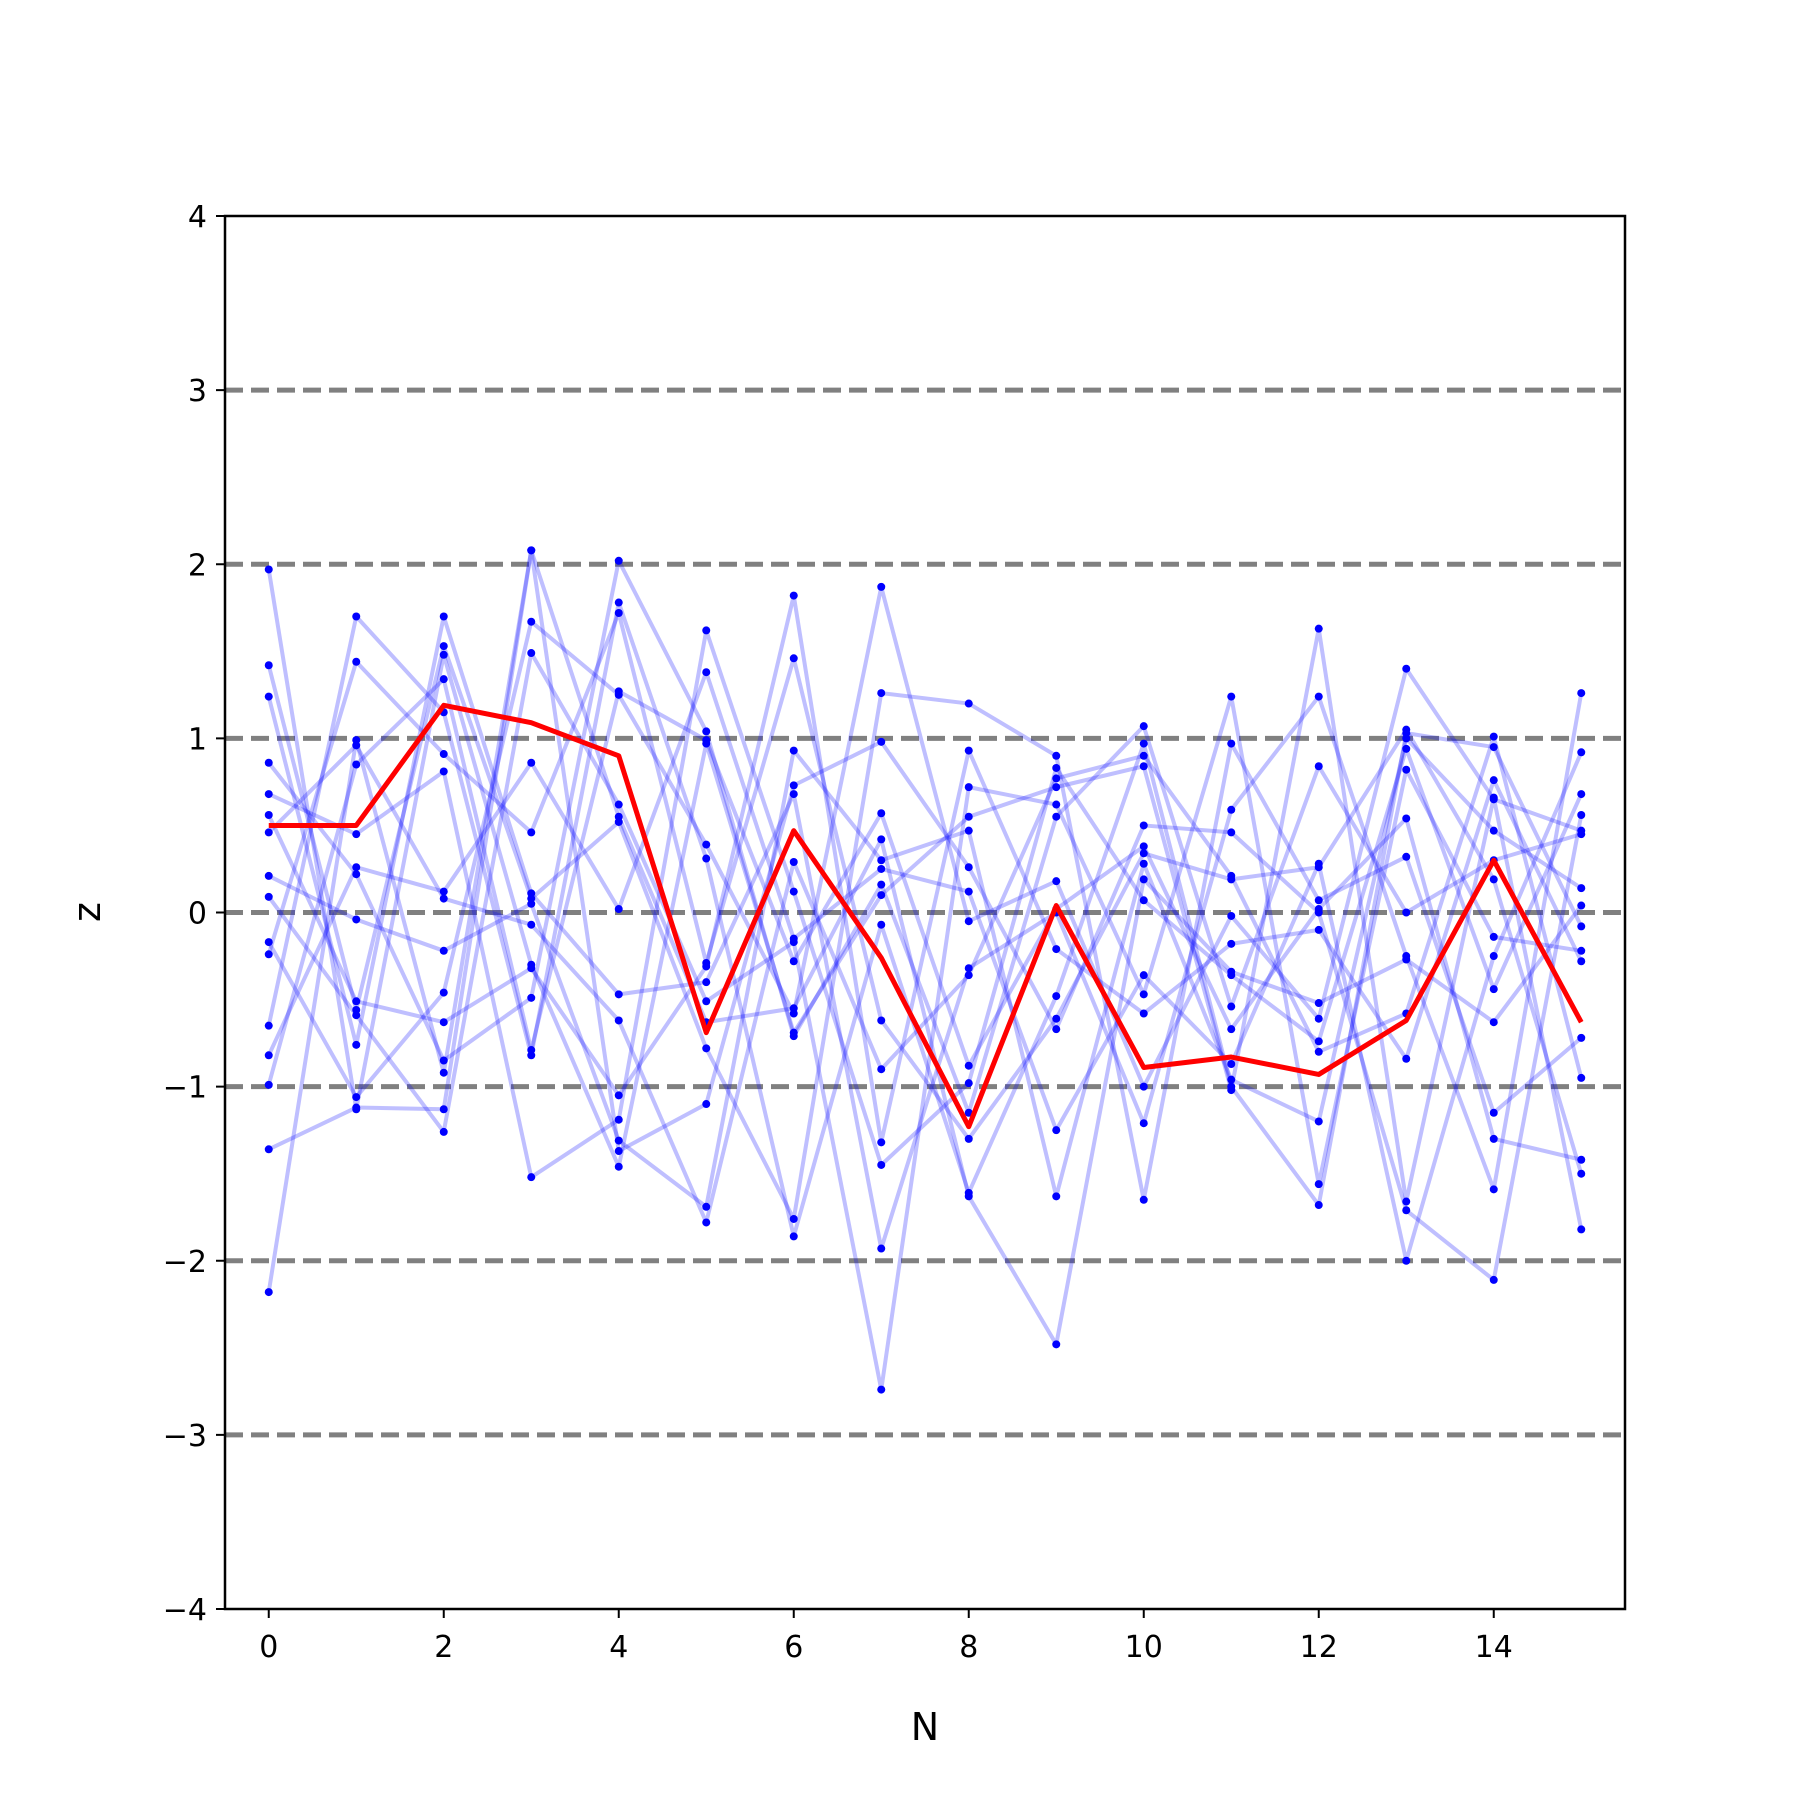  What do you see at coordinates (87, 912) in the screenshot?
I see `y-axis-label: z` at bounding box center [87, 912].